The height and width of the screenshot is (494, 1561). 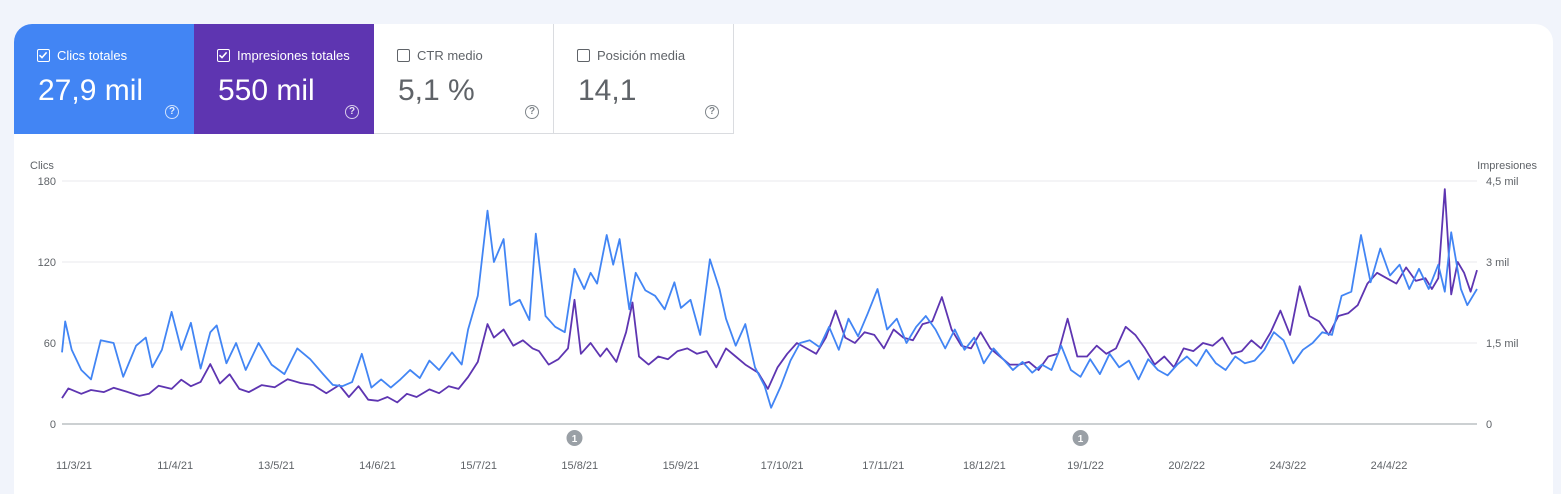 I want to click on right-tick-label: 1,5 mil, so click(x=1502, y=344).